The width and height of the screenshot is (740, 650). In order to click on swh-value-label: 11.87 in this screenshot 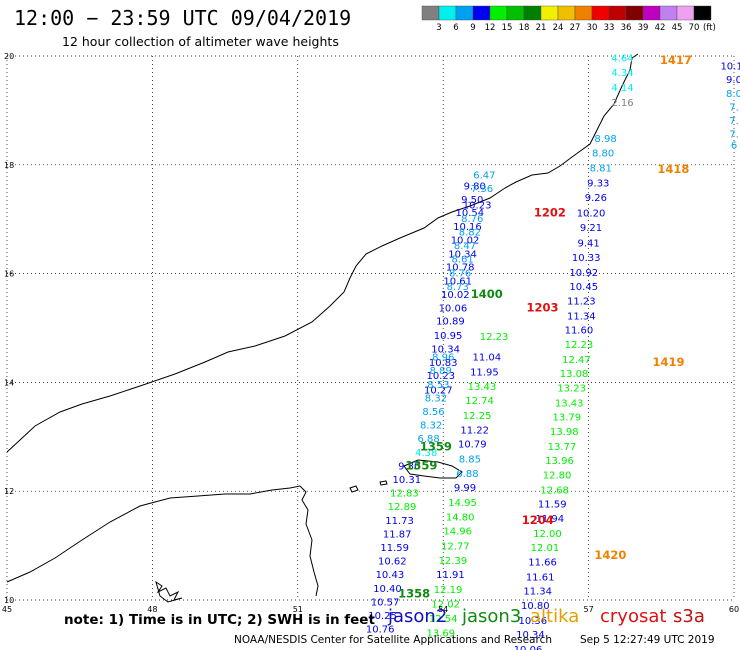, I will do `click(397, 534)`.